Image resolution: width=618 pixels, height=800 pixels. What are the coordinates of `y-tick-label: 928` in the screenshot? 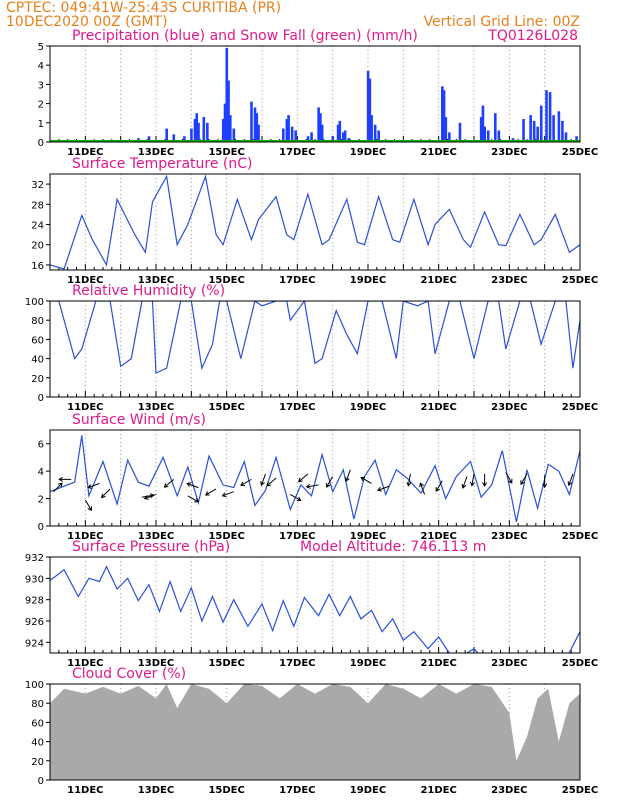 It's located at (34, 601).